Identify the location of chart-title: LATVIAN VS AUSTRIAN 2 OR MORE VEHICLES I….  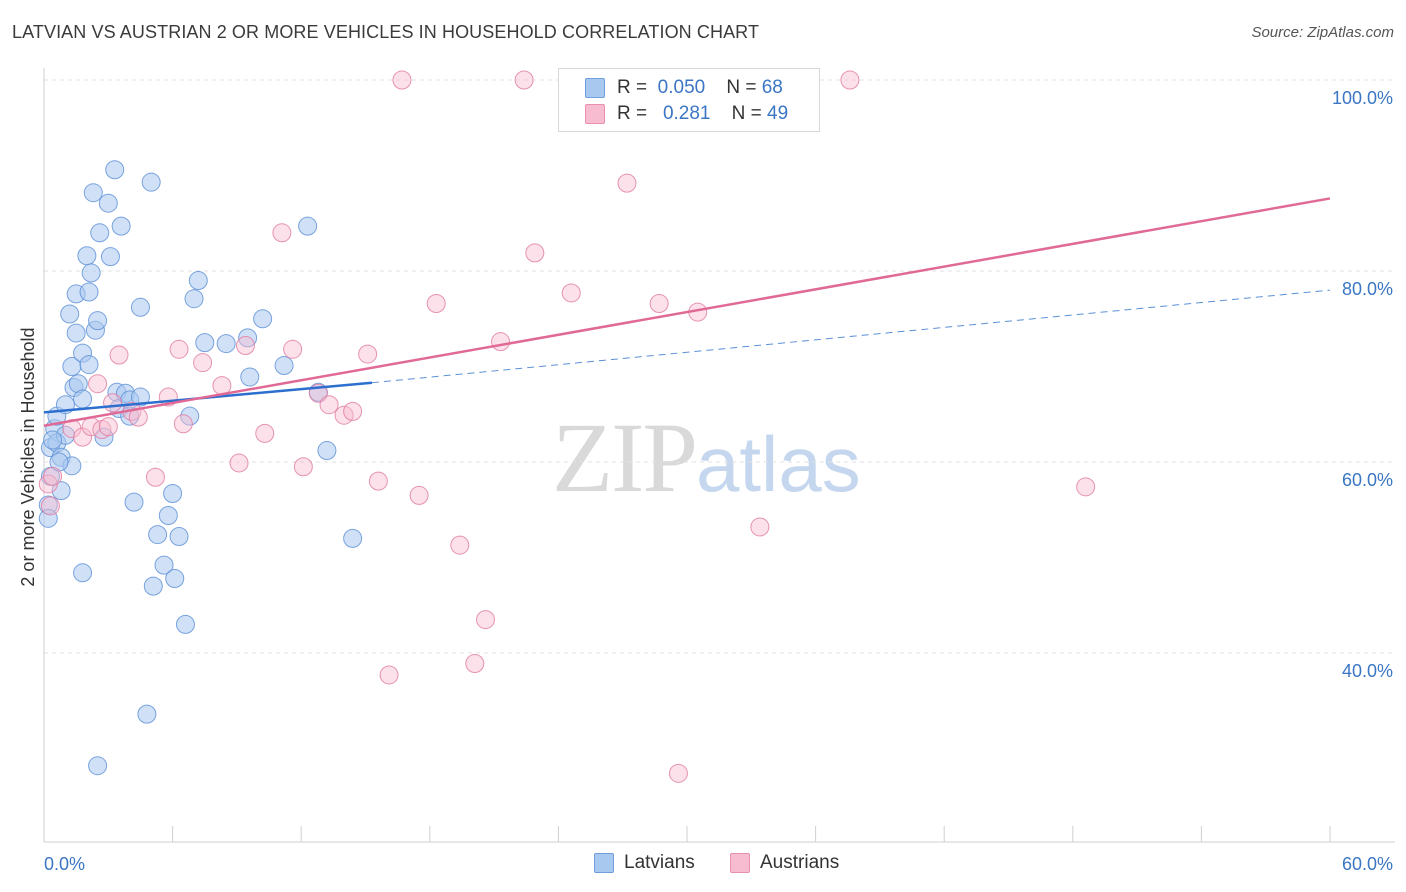
(386, 32).